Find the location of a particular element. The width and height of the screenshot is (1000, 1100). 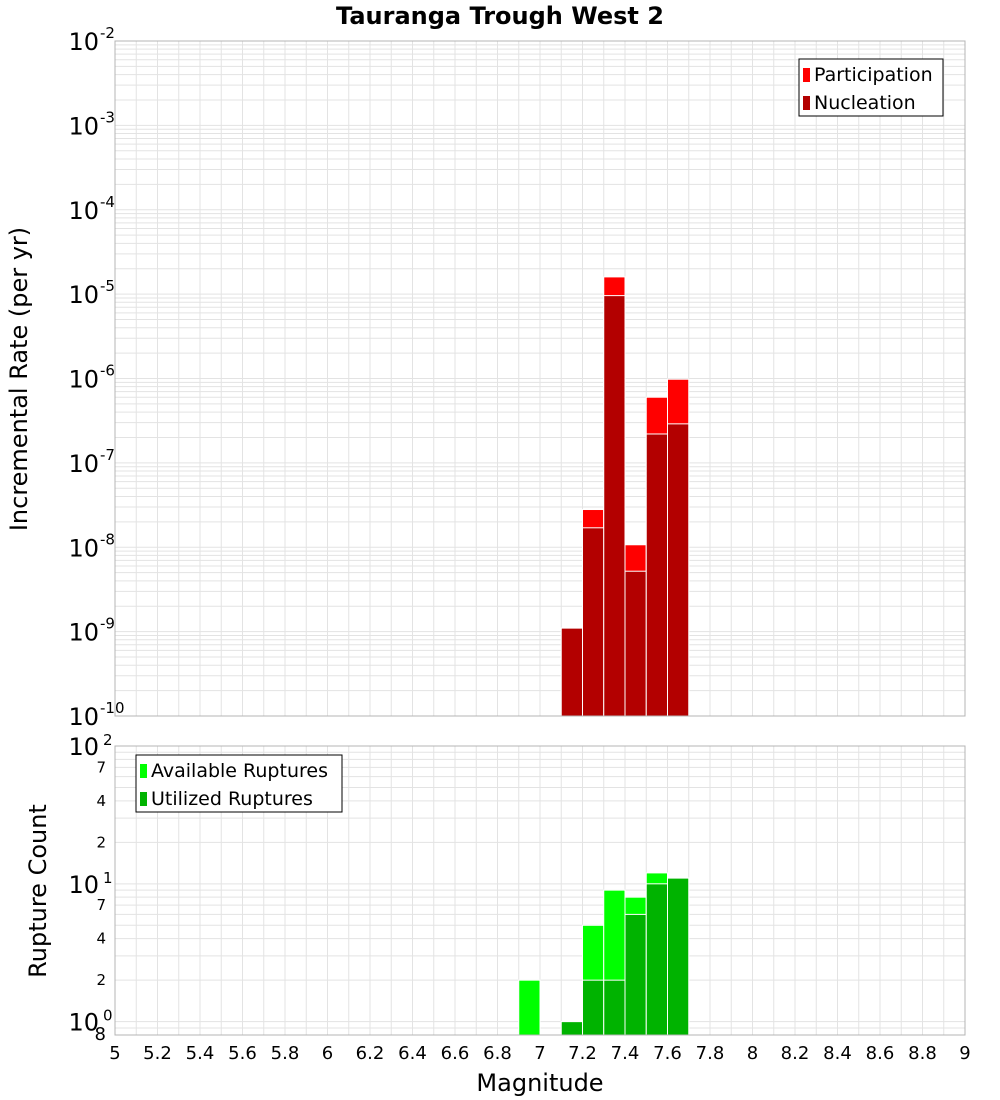

count-legend: Available Ruptures Utilized Ruptures is located at coordinates (239, 783).